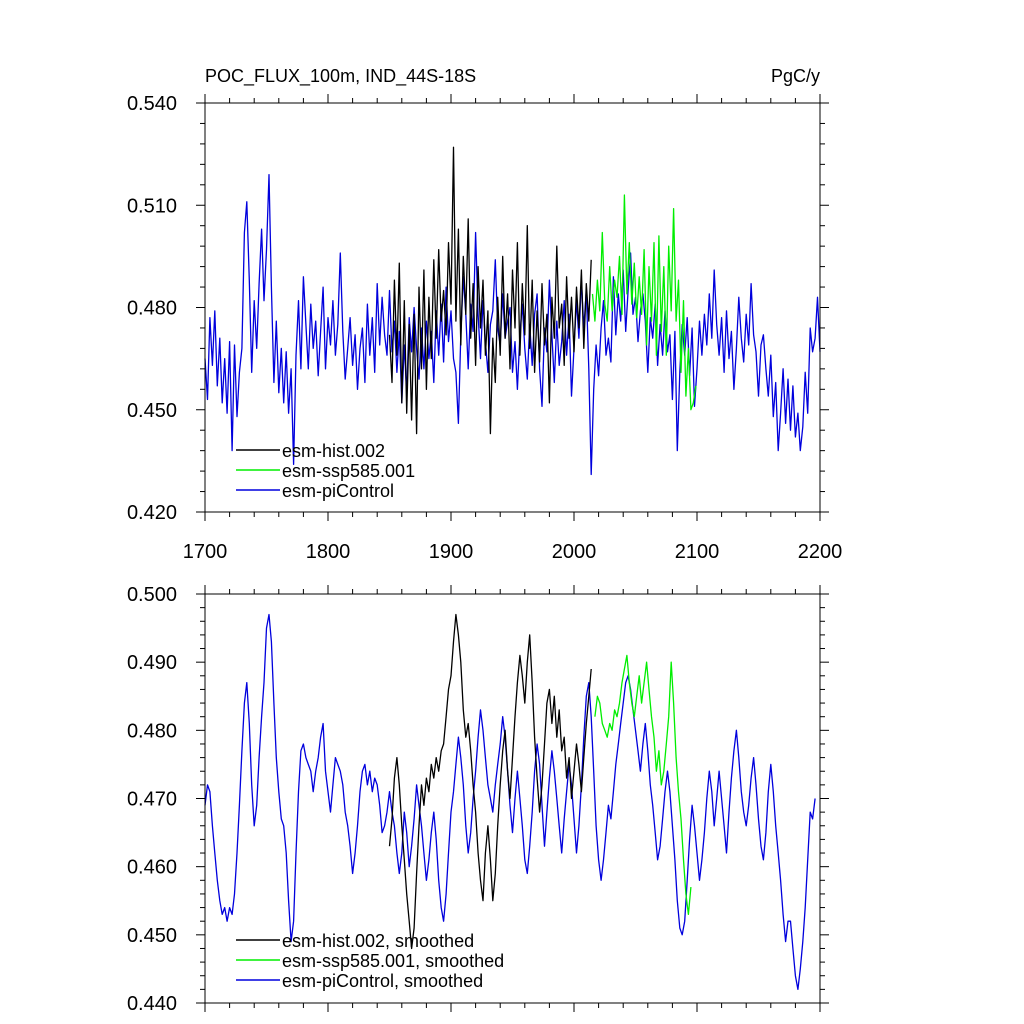 Image resolution: width=1024 pixels, height=1024 pixels. Describe the element at coordinates (348, 471) in the screenshot. I see `top-legend-label-1: esm-ssp585.001` at that location.